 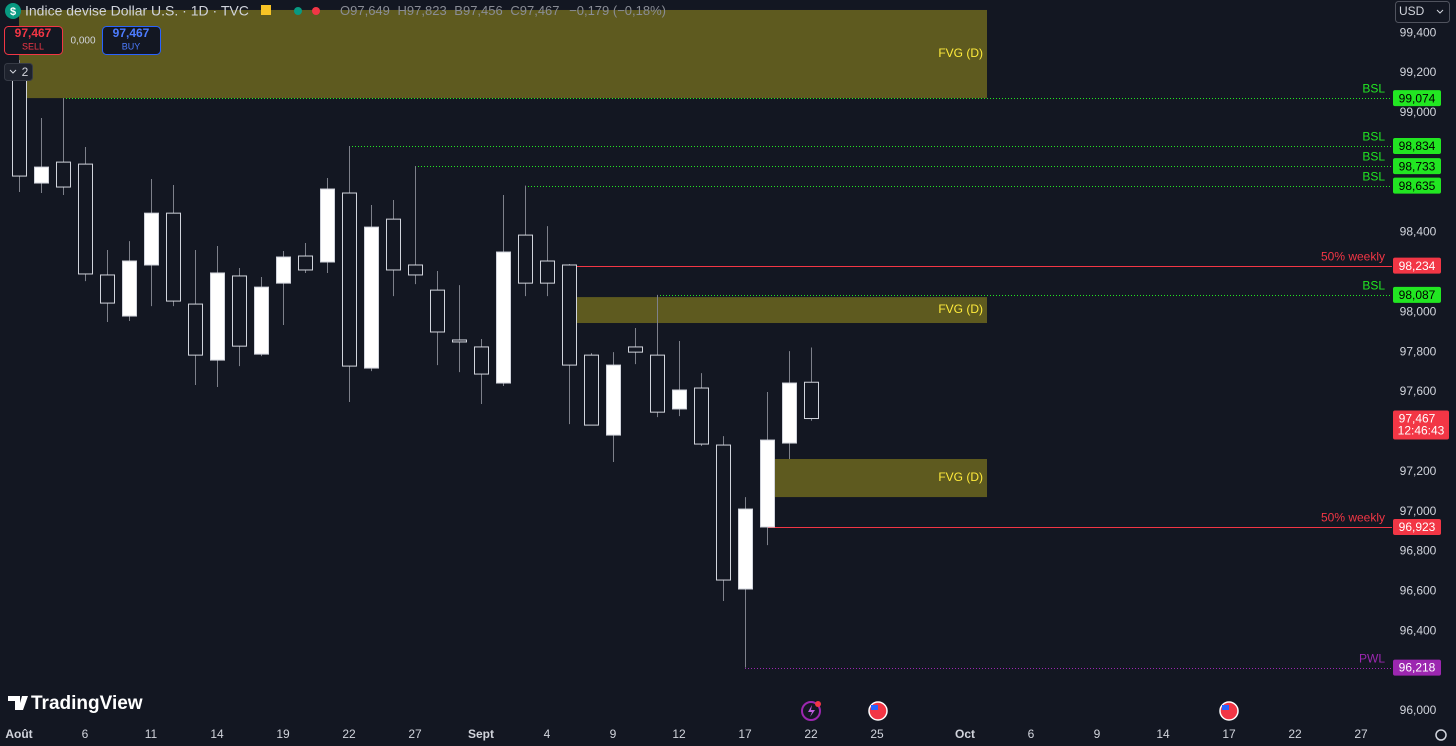 I want to click on x-tick-label: Oct, so click(x=965, y=734).